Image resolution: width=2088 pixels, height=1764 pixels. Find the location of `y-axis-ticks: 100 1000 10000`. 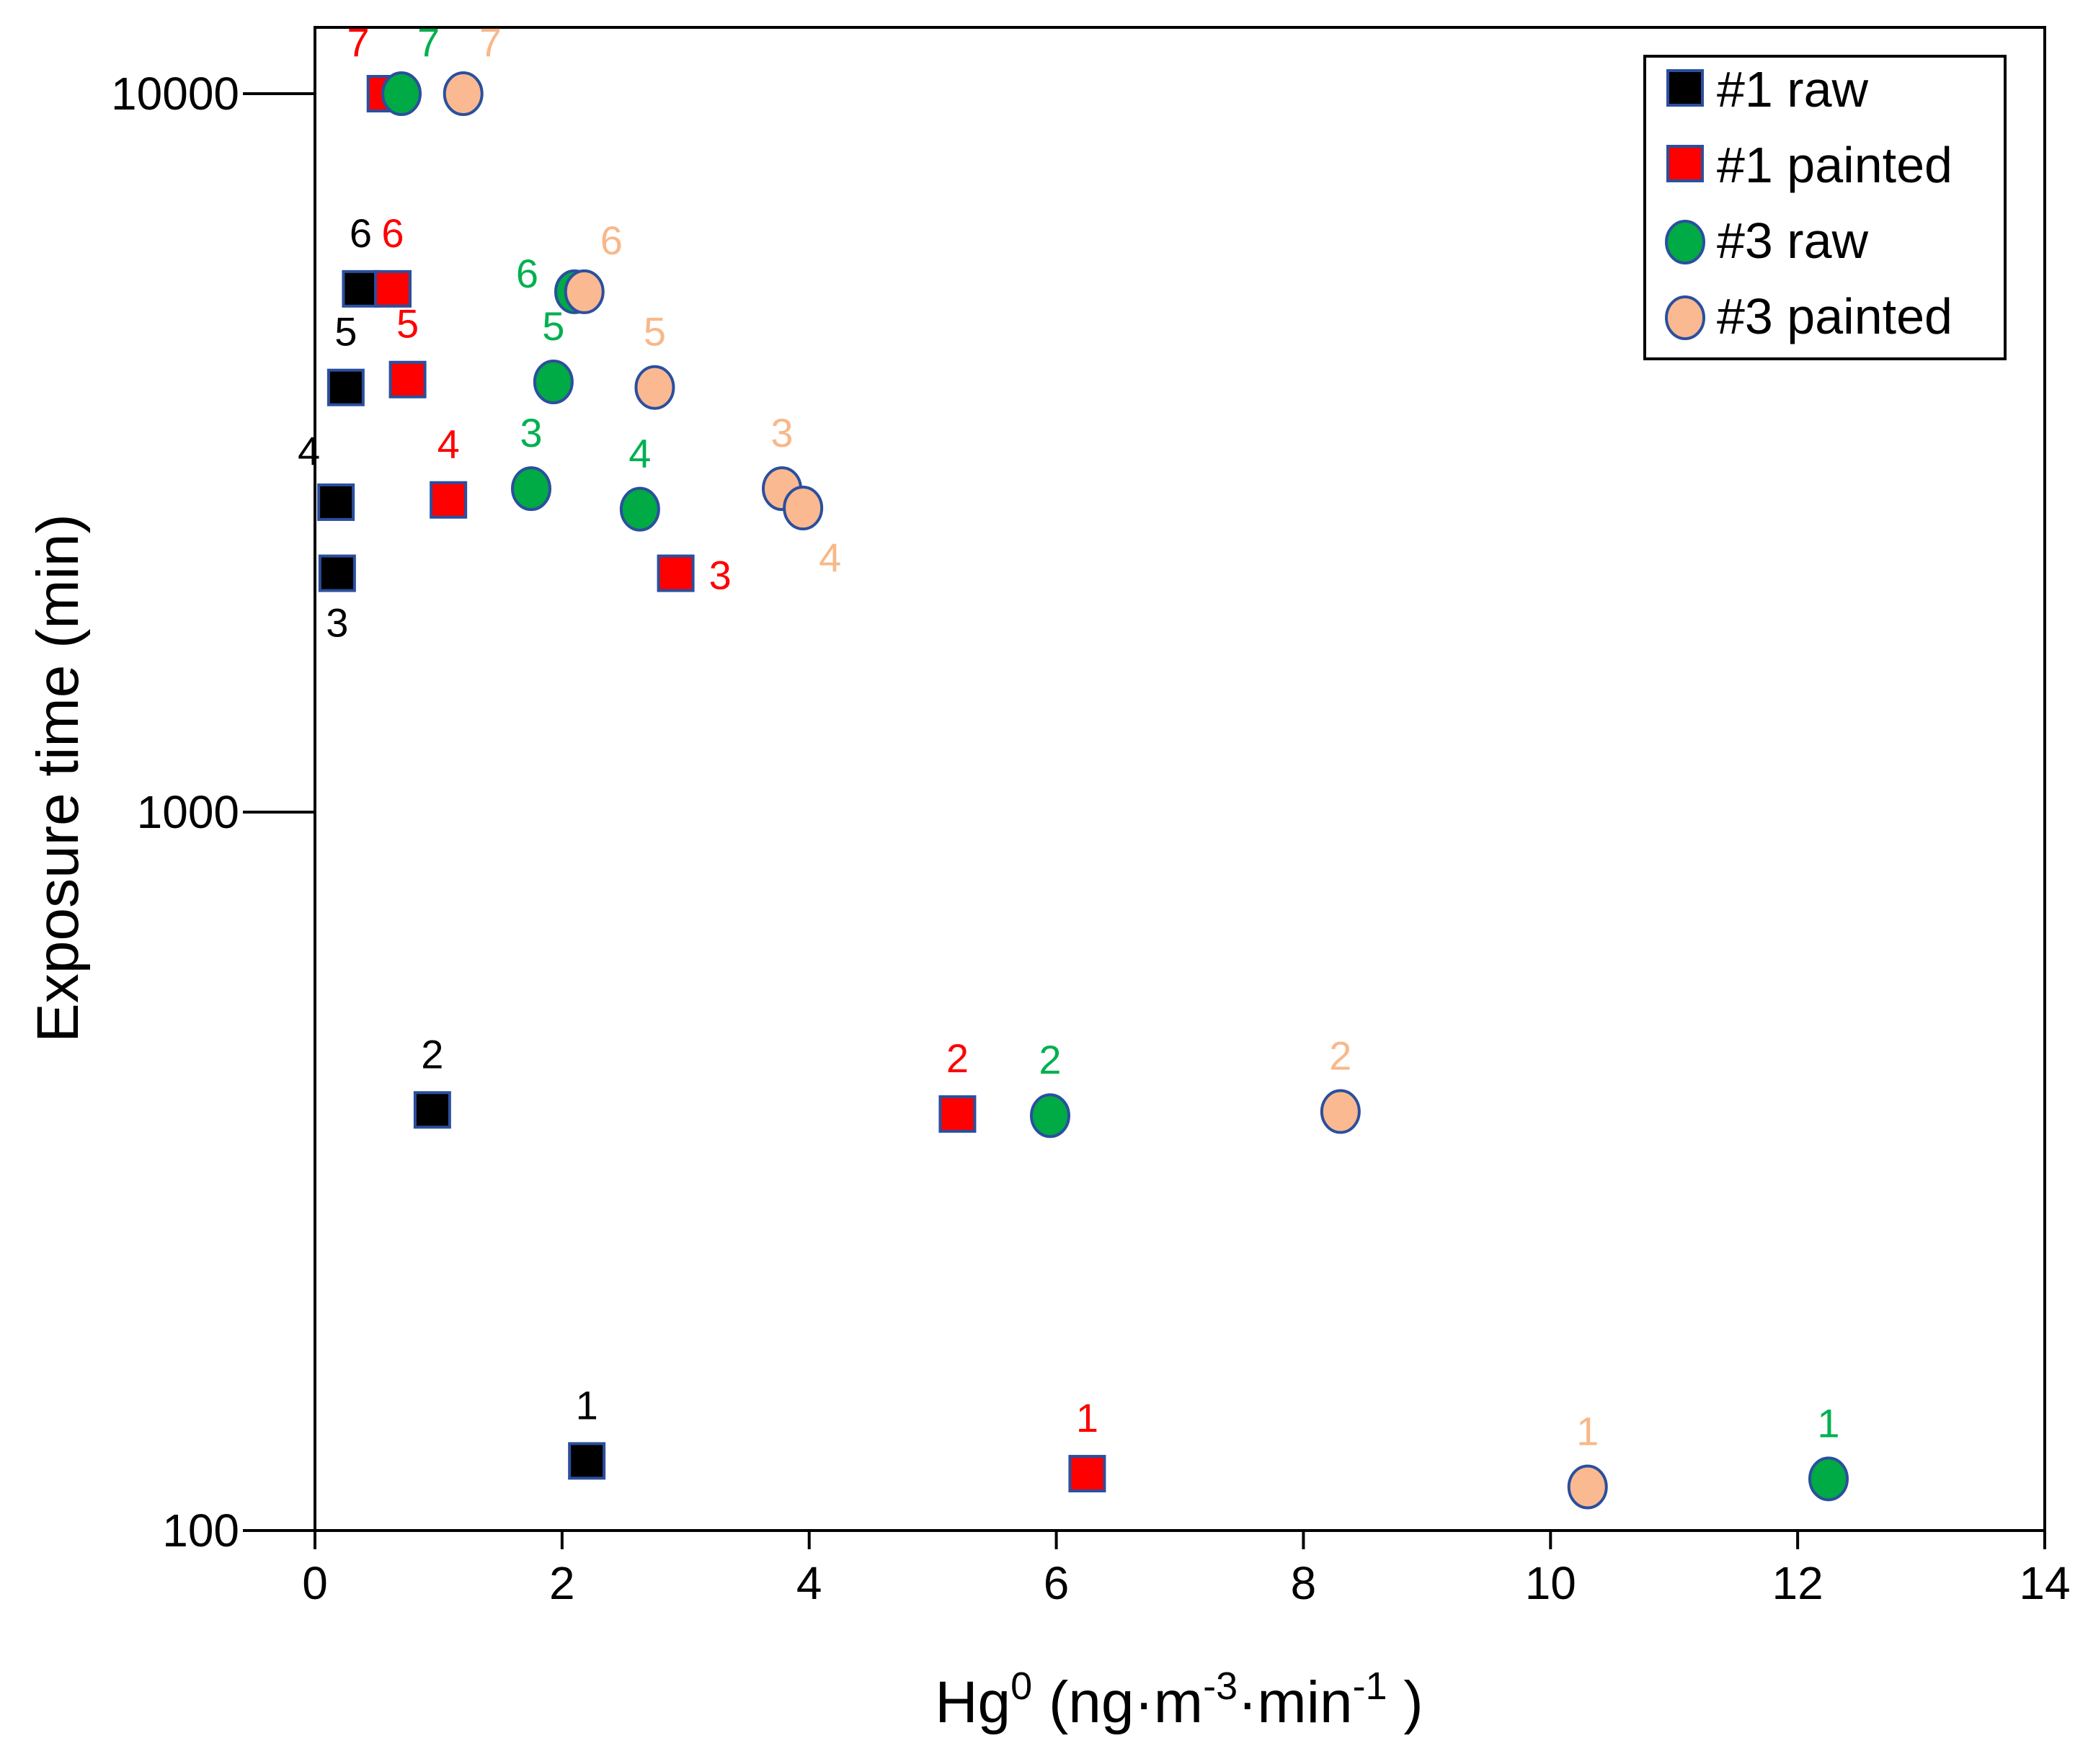

y-axis-ticks: 100 1000 10000 is located at coordinates (213, 812).